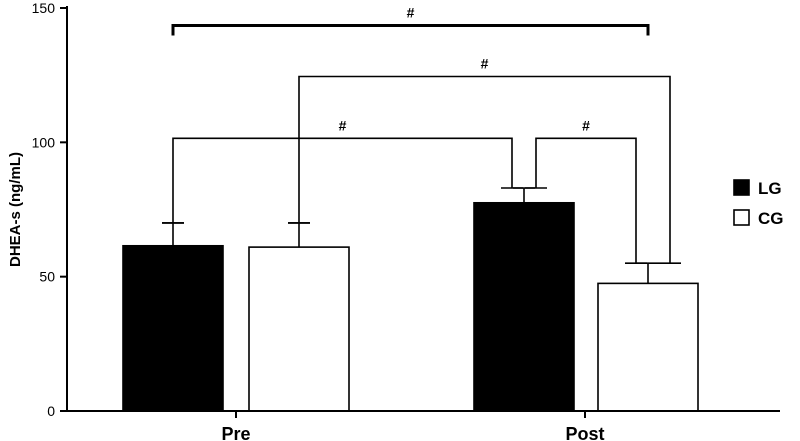  I want to click on y-tick-label-150: 150, so click(44, 8).